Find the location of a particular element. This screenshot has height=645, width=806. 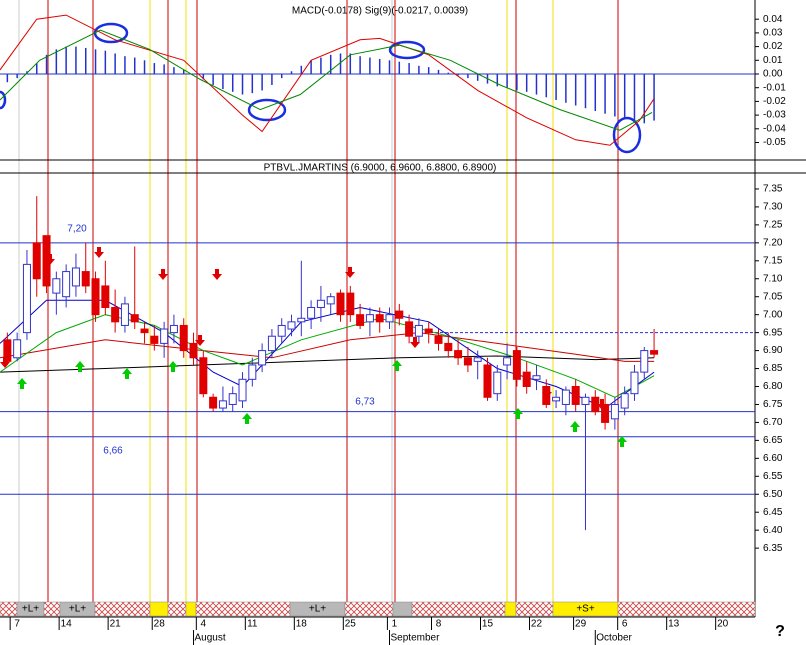

y-tick-label: 7.25 is located at coordinates (773, 225).